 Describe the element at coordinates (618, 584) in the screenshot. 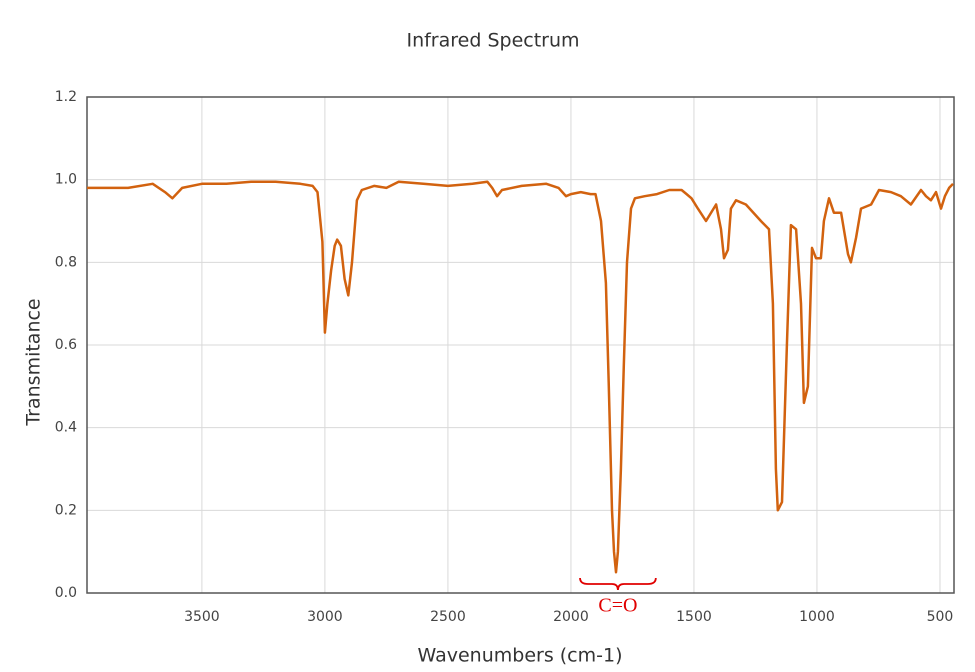

I see `annotation-brace` at that location.